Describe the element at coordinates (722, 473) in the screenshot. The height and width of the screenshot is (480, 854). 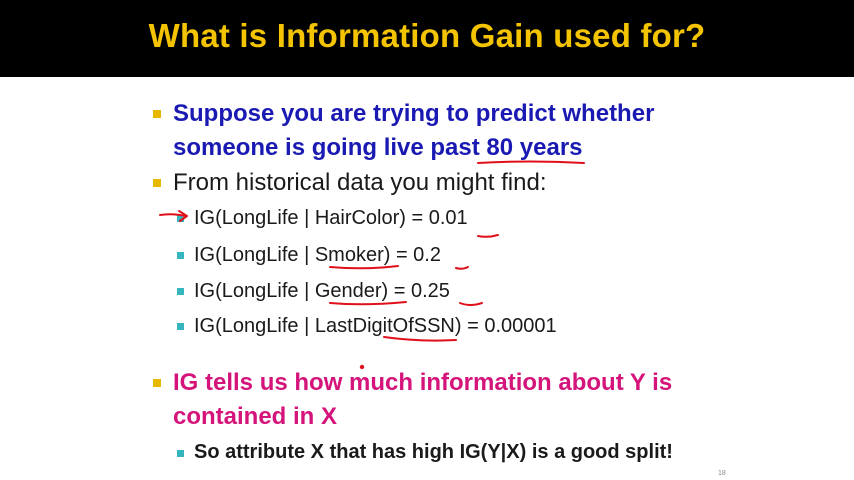
I see `page-number: 18` at that location.